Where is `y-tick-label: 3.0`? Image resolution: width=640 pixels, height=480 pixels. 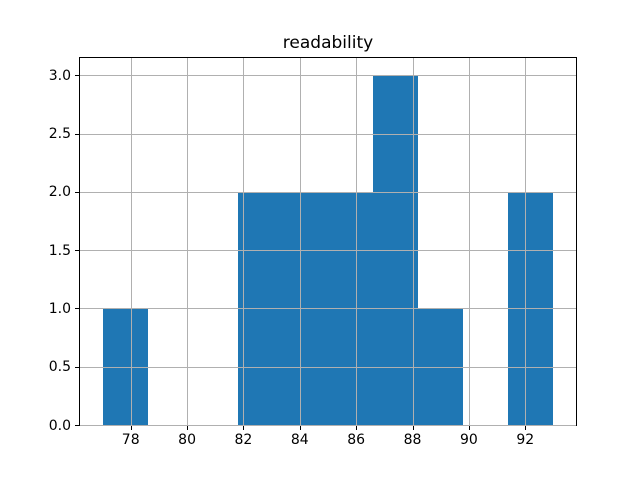 y-tick-label: 3.0 is located at coordinates (59, 75).